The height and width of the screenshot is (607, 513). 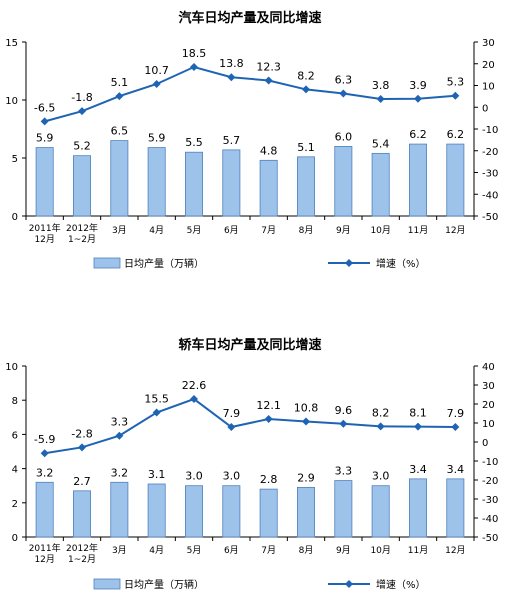 What do you see at coordinates (45, 548) in the screenshot?
I see `category-label: 2011年` at bounding box center [45, 548].